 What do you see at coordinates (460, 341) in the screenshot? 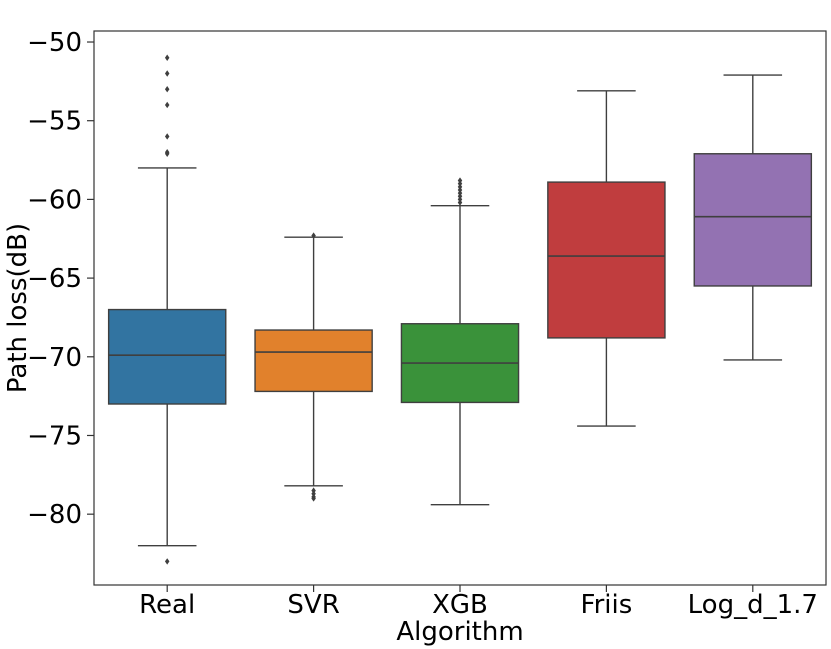
I see `box-xgb` at bounding box center [460, 341].